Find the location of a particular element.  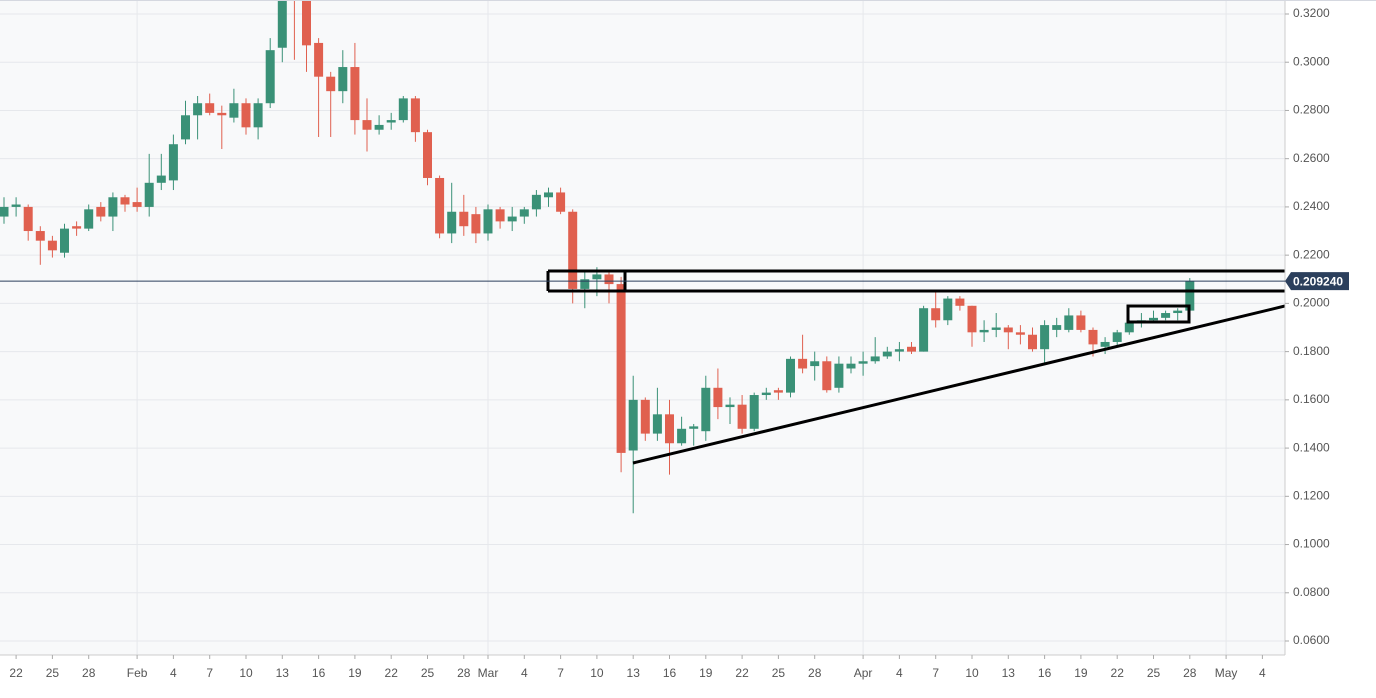

y-tick-label: 0.2000 is located at coordinates (1311, 303).